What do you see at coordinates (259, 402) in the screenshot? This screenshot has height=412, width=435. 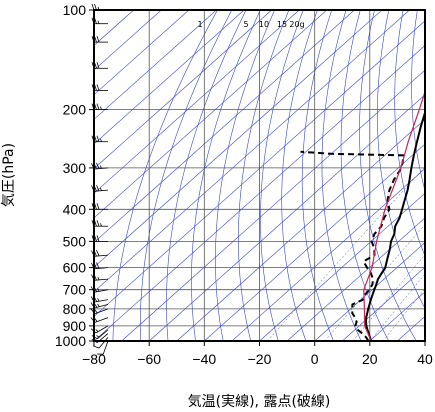 I see `x-axis-title: 気温(実線), 露点(破線)` at bounding box center [259, 402].